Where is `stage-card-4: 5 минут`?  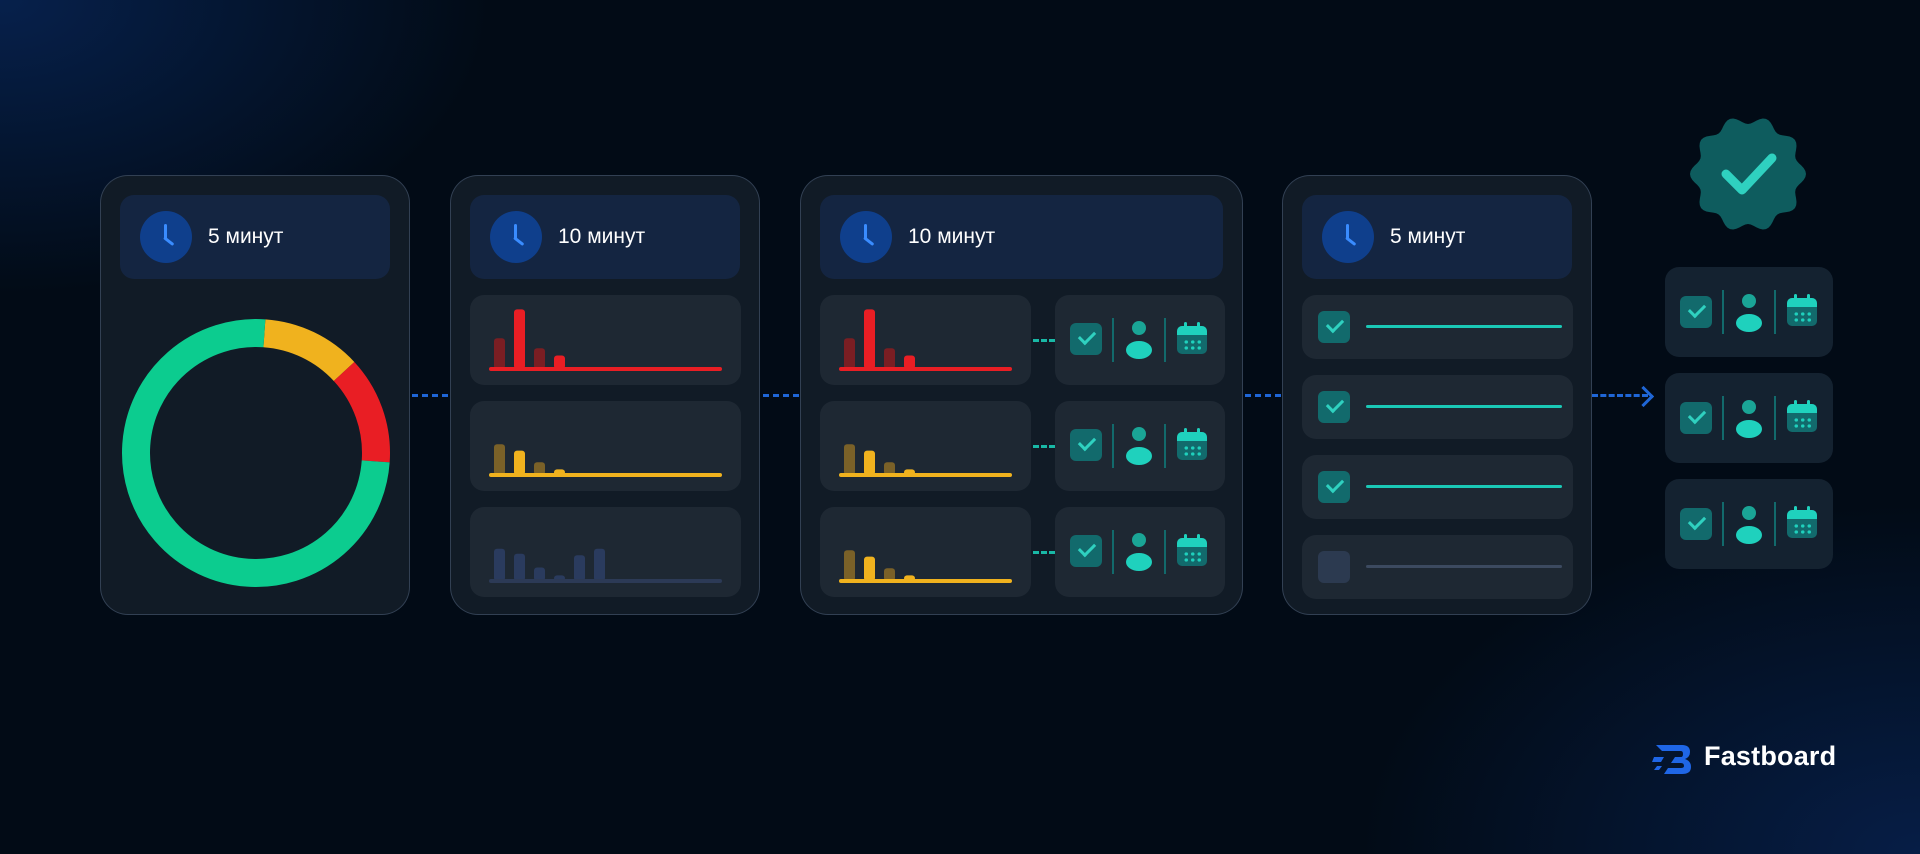 stage-card-4: 5 минут is located at coordinates (1437, 395).